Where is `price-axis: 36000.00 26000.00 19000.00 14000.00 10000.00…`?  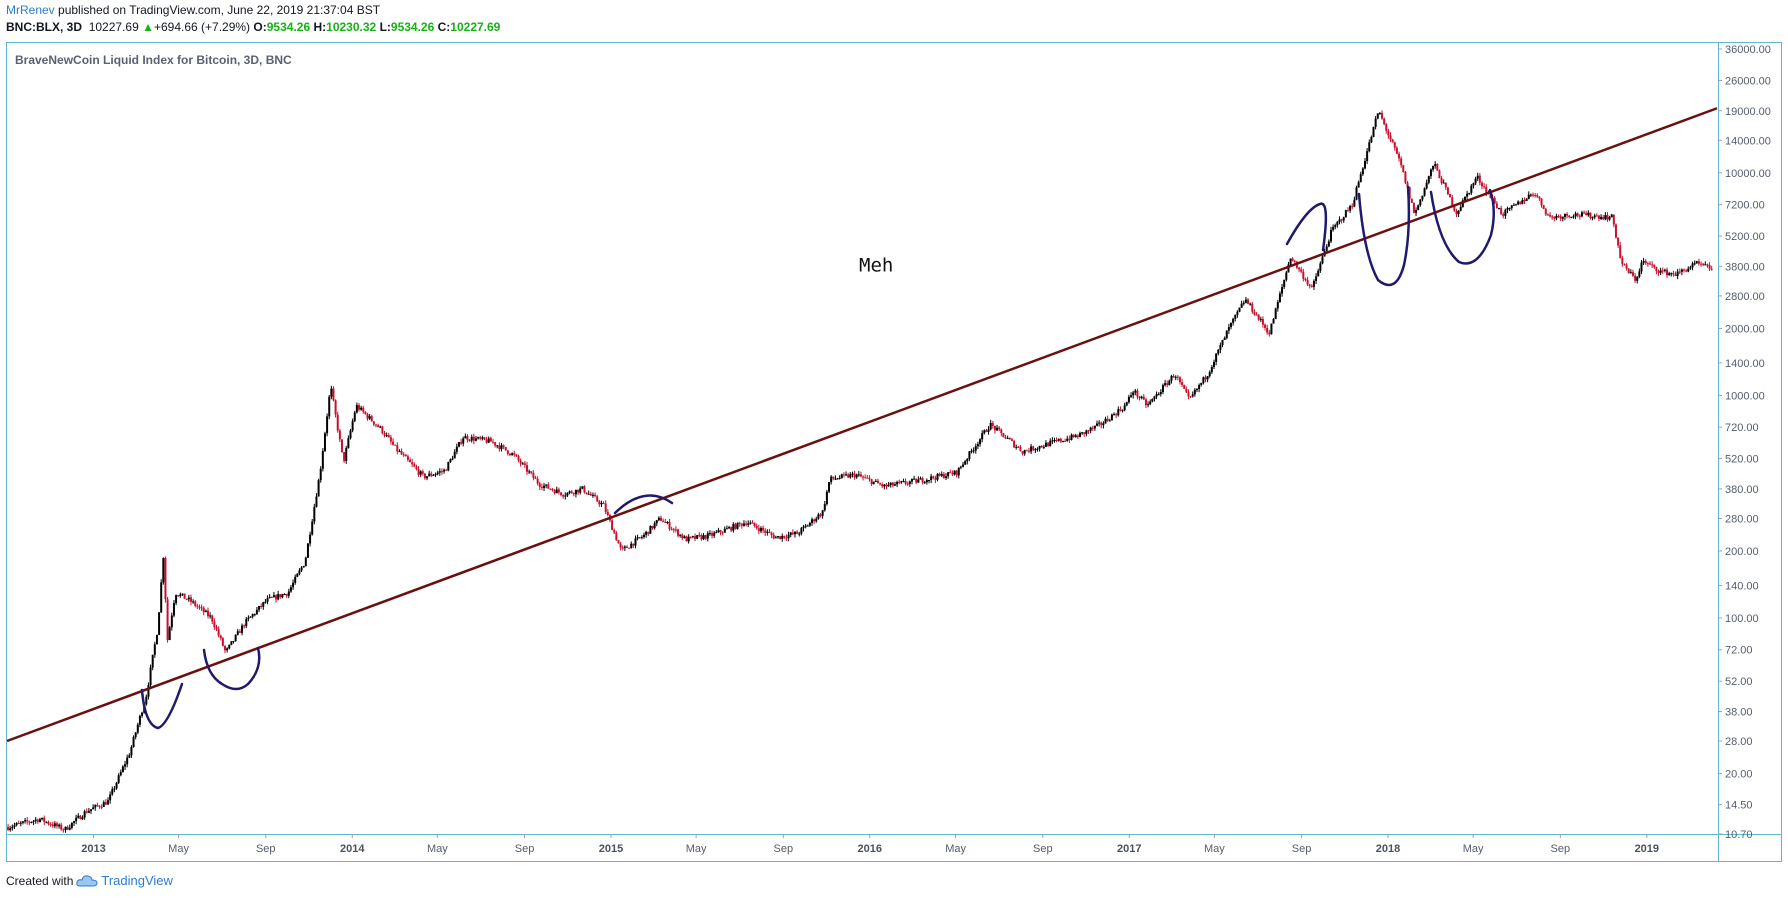 price-axis: 36000.00 26000.00 19000.00 14000.00 10000.00… is located at coordinates (1744, 442).